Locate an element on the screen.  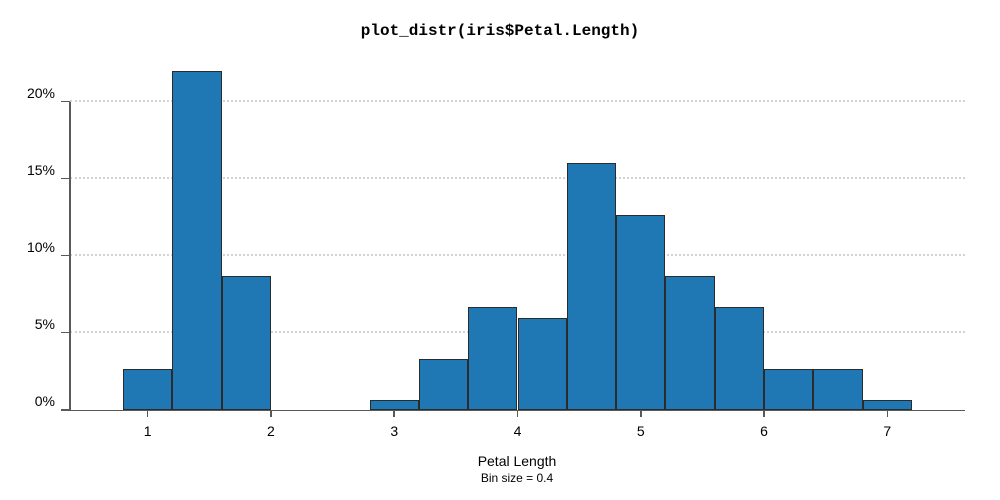
y-tick-label: 0% is located at coordinates (44, 401).